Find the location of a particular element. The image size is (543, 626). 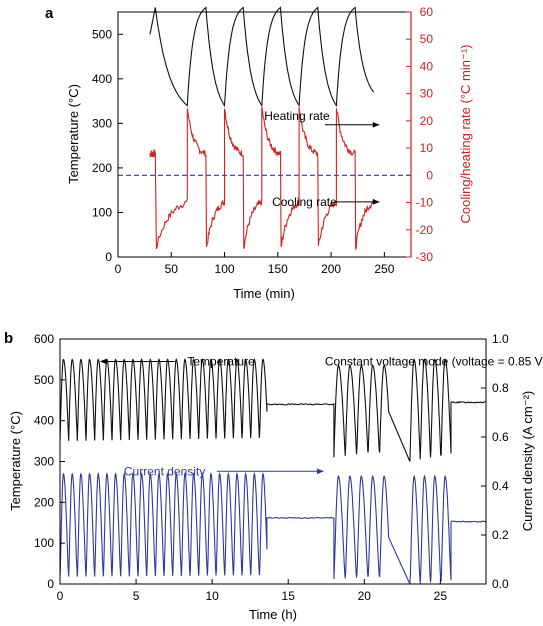

rate-series-line is located at coordinates (262, 178).